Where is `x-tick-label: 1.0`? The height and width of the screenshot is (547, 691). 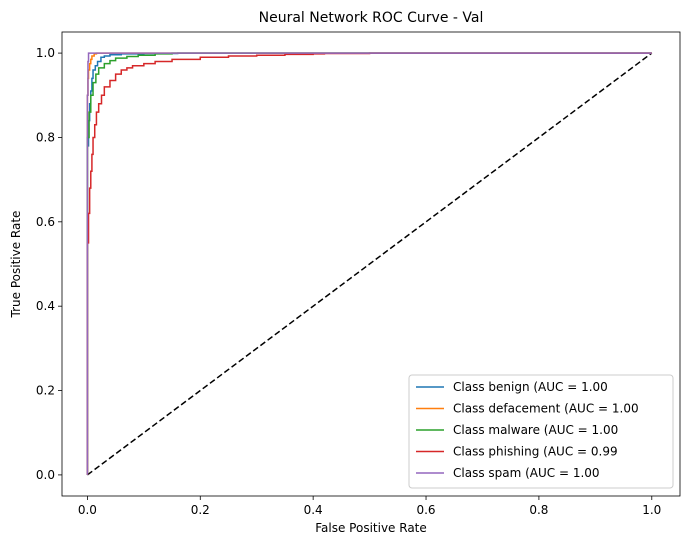
x-tick-label: 1.0 is located at coordinates (651, 510).